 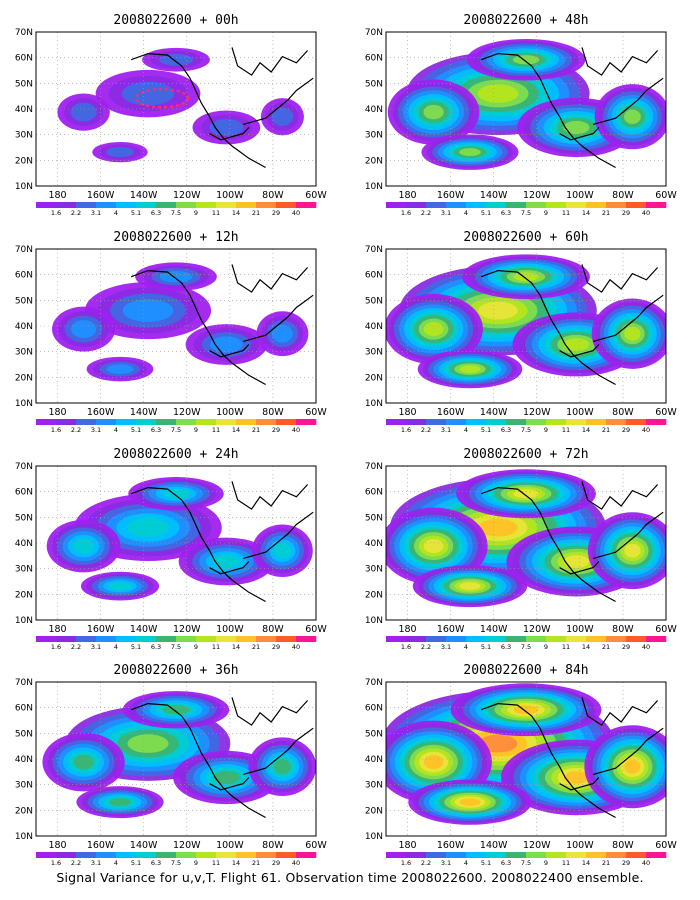 What do you see at coordinates (566, 213) in the screenshot?
I see `colorbar-label: 11` at bounding box center [566, 213].